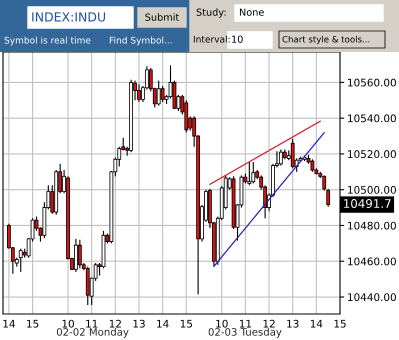  Describe the element at coordinates (372, 190) in the screenshot. I see `y-tick-label: 10500.00` at that location.